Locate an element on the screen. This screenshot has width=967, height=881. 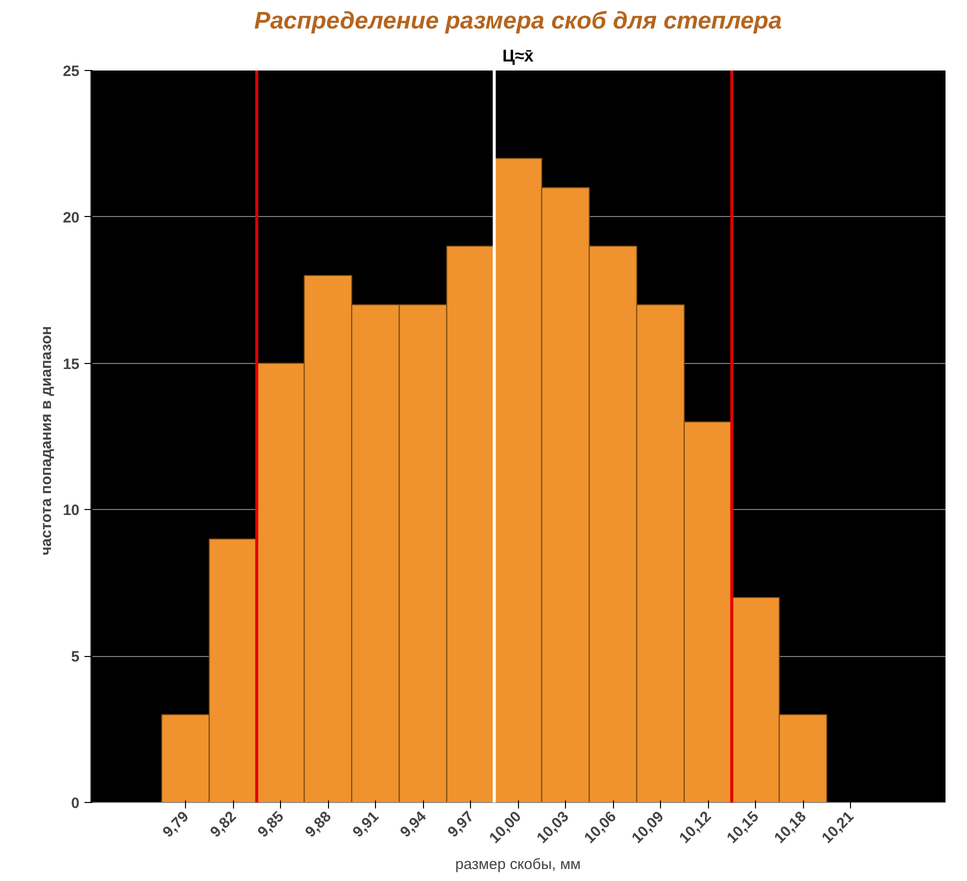
x-axis-title: размер скобы, мм is located at coordinates (518, 864).